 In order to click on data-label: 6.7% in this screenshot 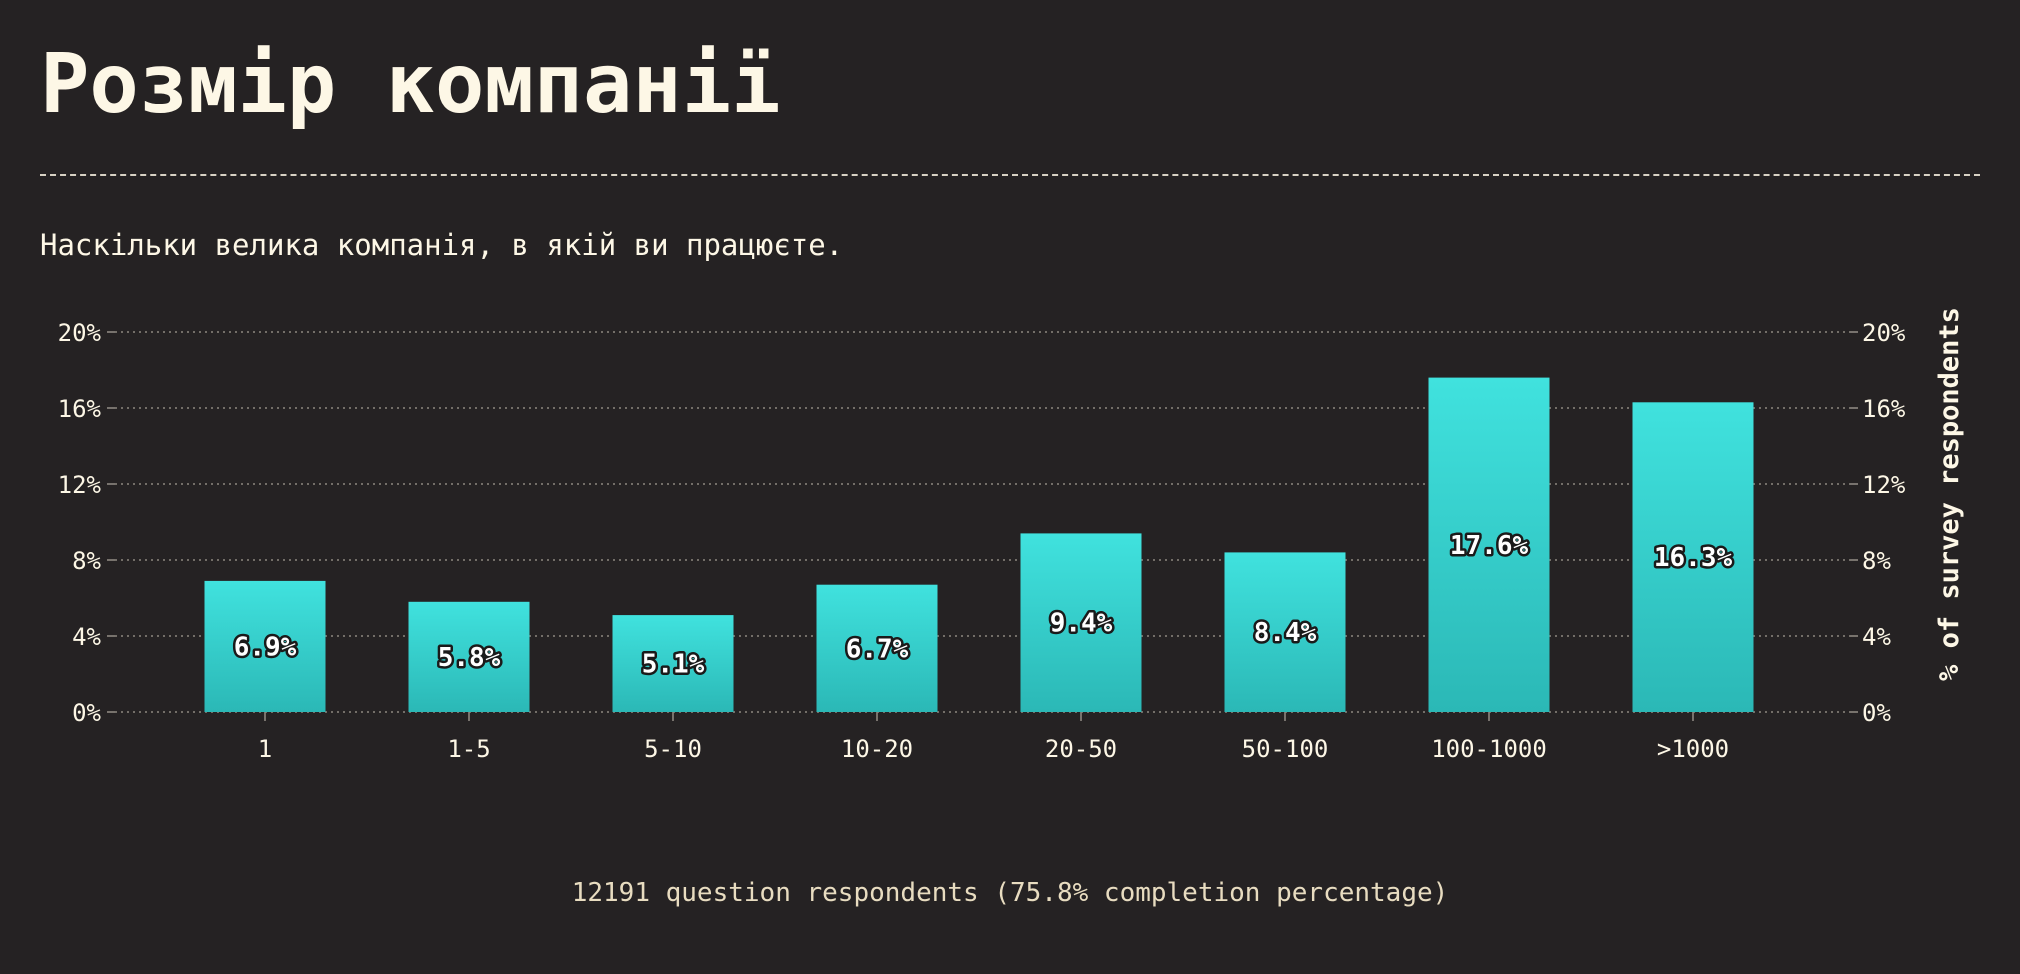, I will do `click(877, 649)`.